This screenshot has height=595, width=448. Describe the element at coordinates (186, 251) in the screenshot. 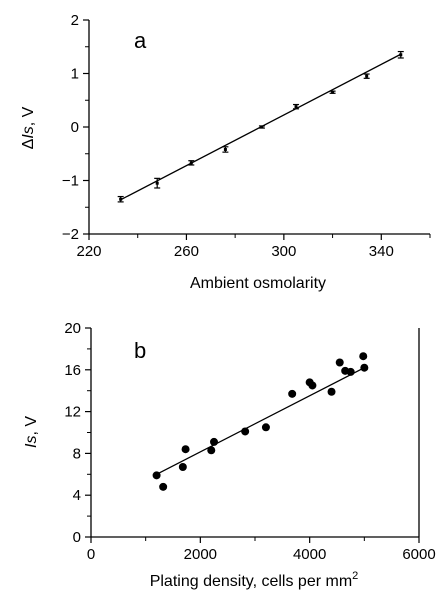

I see `x-tick-label-a-1: 260` at that location.